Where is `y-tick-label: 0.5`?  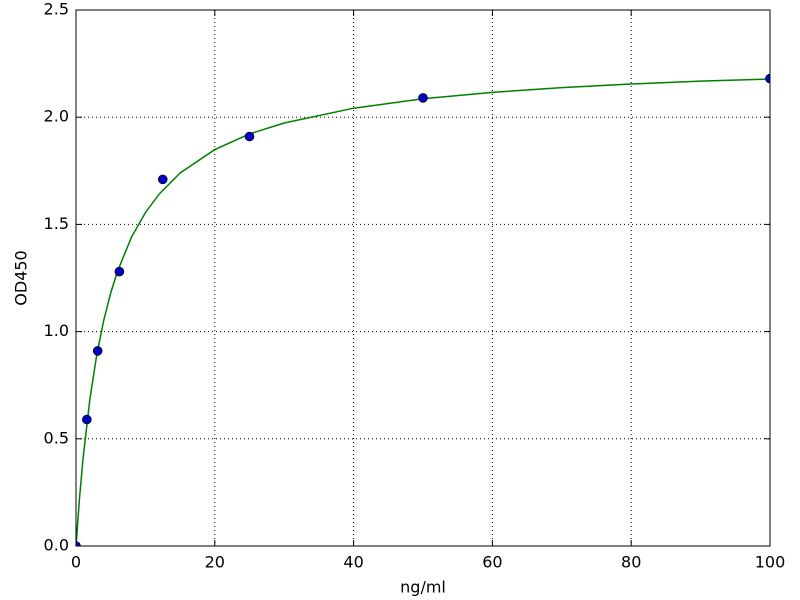 y-tick-label: 0.5 is located at coordinates (56, 437).